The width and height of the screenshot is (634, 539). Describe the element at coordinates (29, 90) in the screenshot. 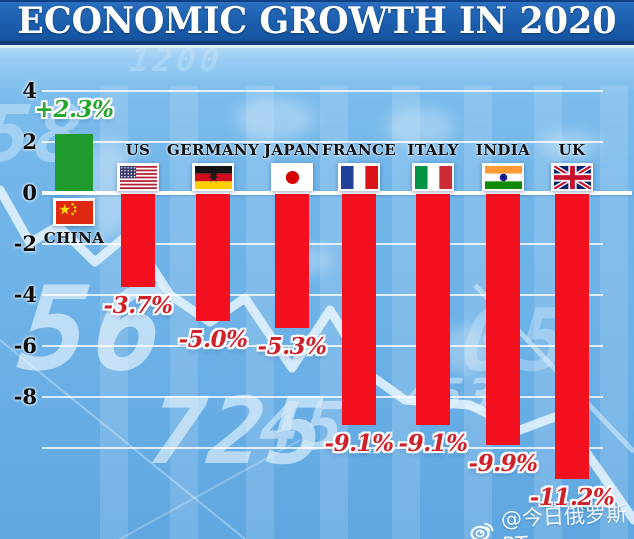

I see `y-tick-label-4: 4` at that location.